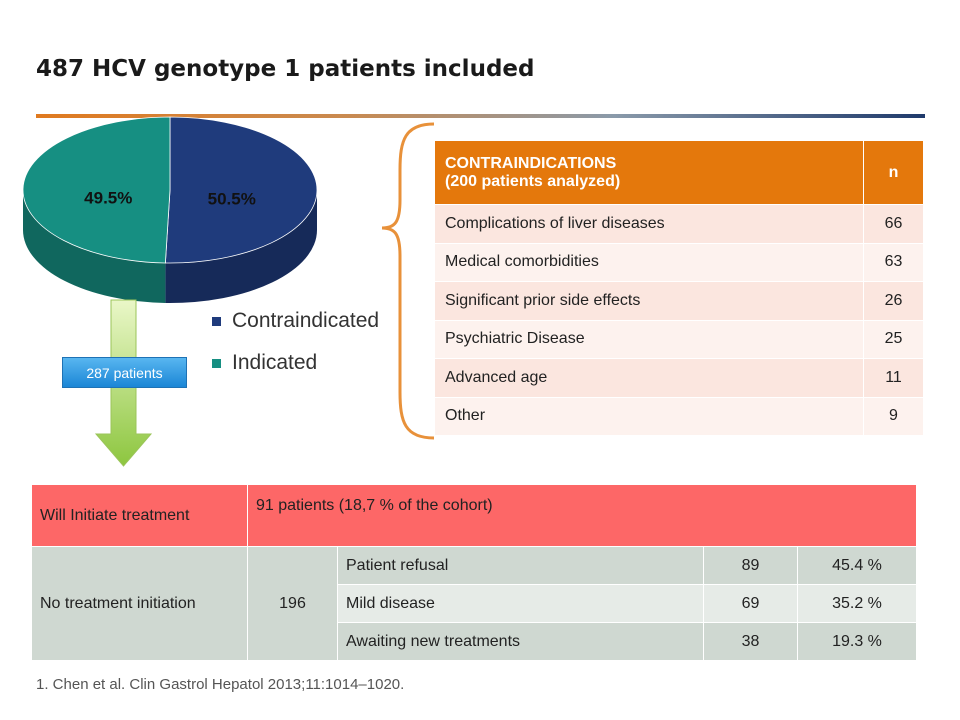 This screenshot has height=720, width=960. I want to click on no-treatment-count: 196, so click(292, 603).